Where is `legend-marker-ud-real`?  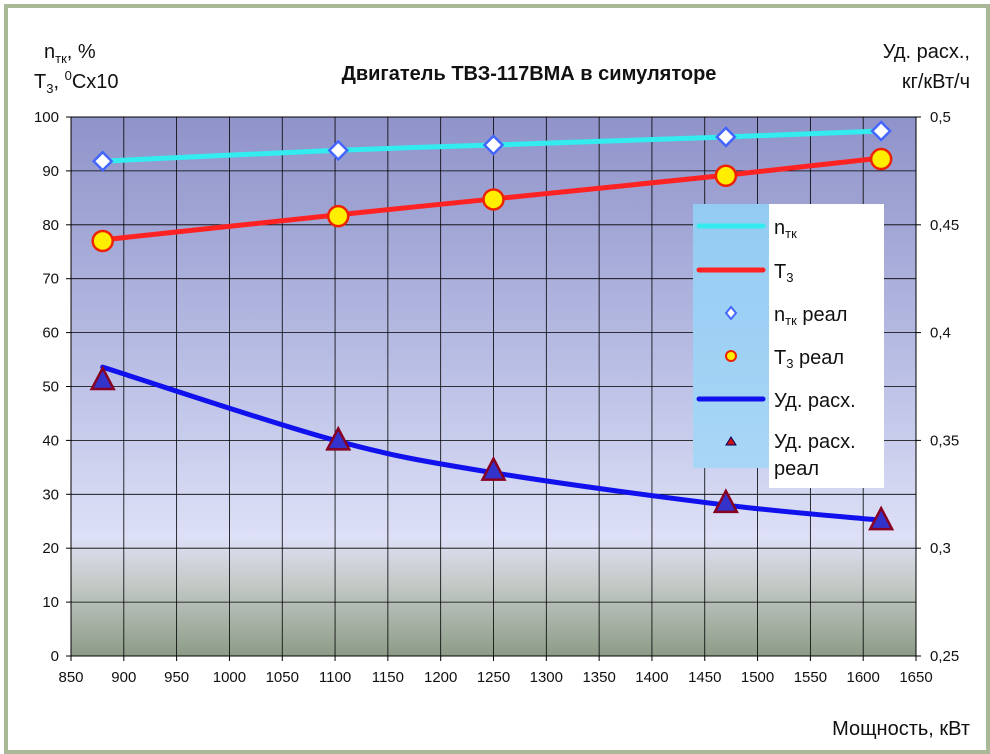 legend-marker-ud-real is located at coordinates (731, 441).